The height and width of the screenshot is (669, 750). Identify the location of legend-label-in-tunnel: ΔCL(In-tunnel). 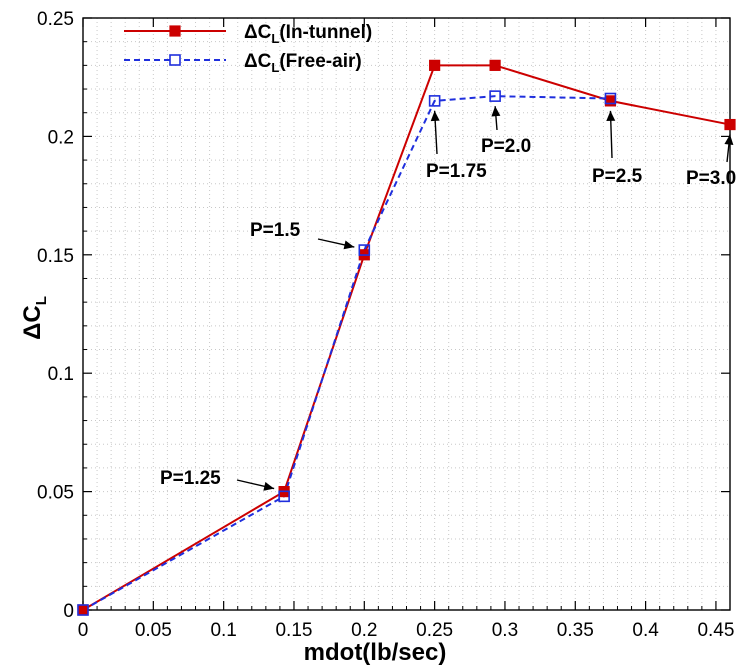
(308, 34).